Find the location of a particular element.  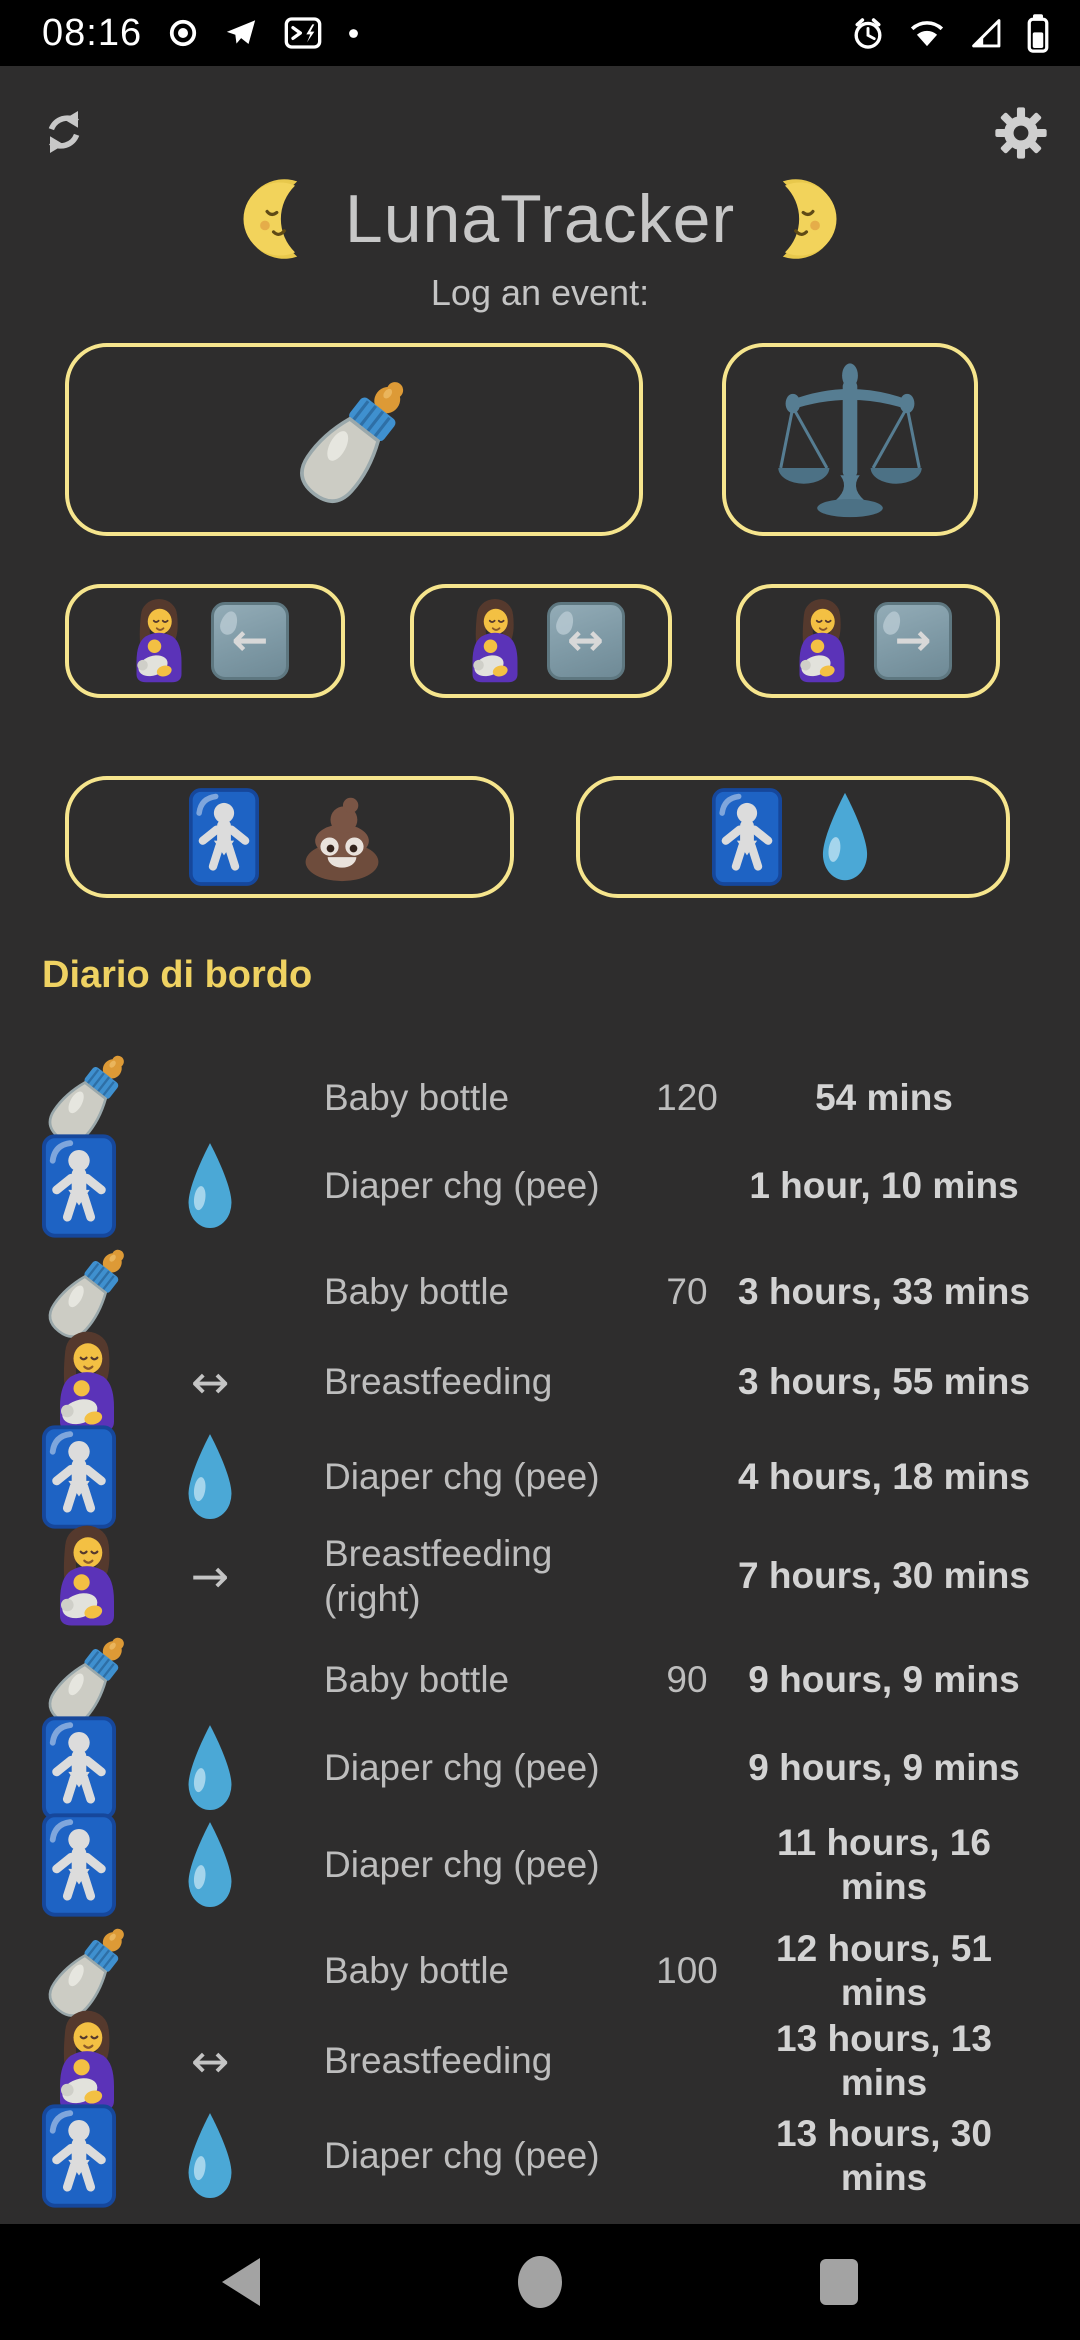

entry-elapsed: 11 hours, 16 mins is located at coordinates (884, 1864).